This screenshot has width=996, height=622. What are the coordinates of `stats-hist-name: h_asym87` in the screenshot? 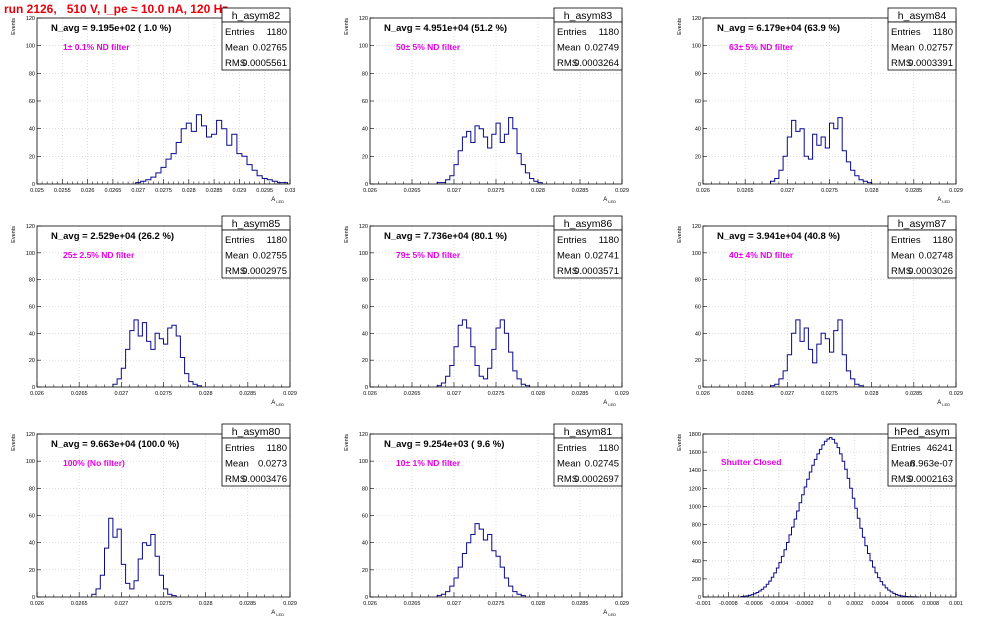 It's located at (922, 224).